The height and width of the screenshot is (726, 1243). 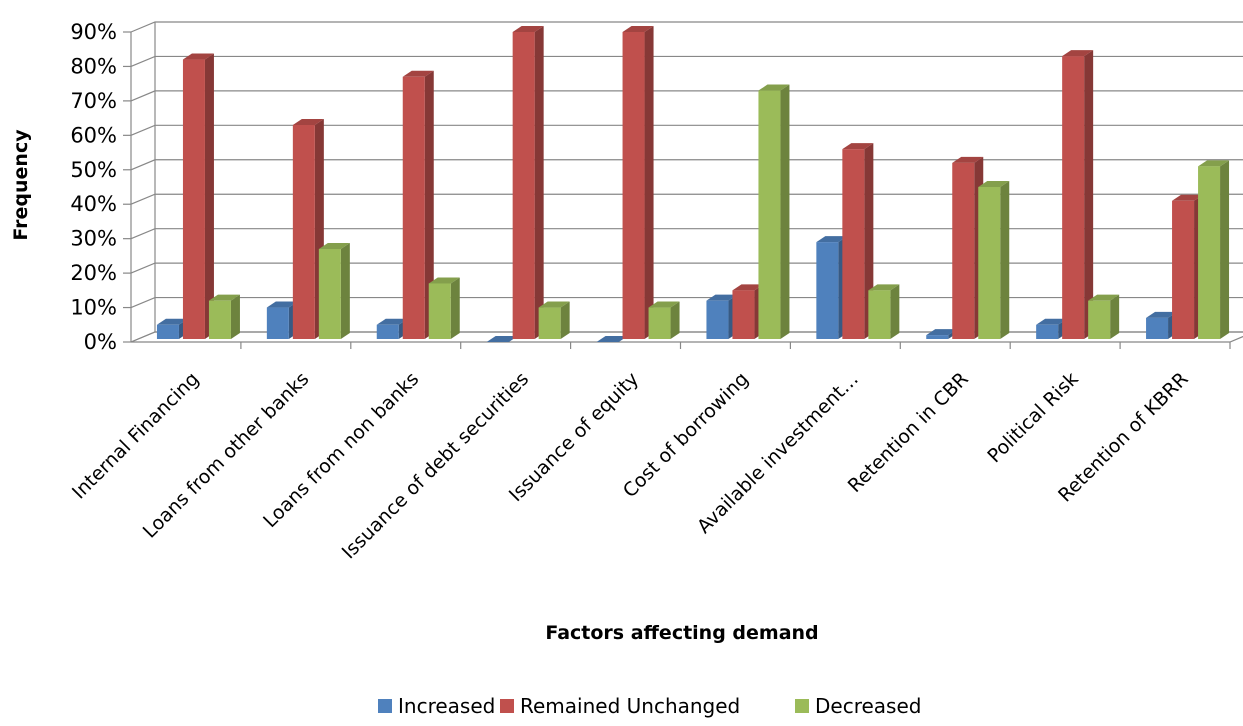 I want to click on bar-decreased-available-investment, so click(x=884, y=311).